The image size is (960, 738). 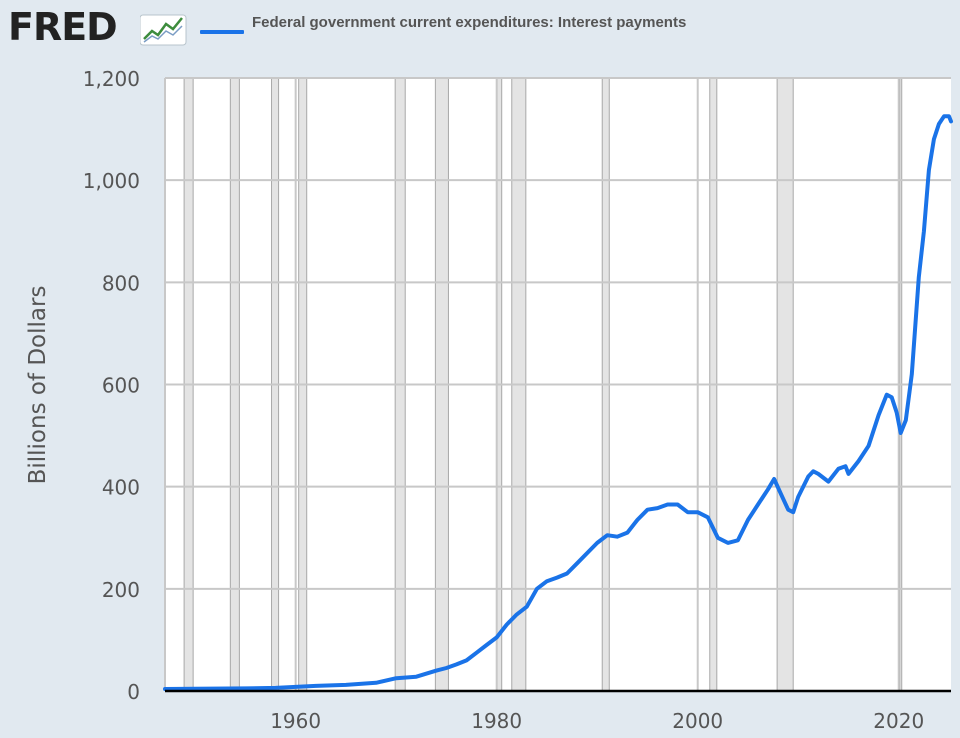 I want to click on x-tick-label-2000: 2000, so click(x=697, y=721).